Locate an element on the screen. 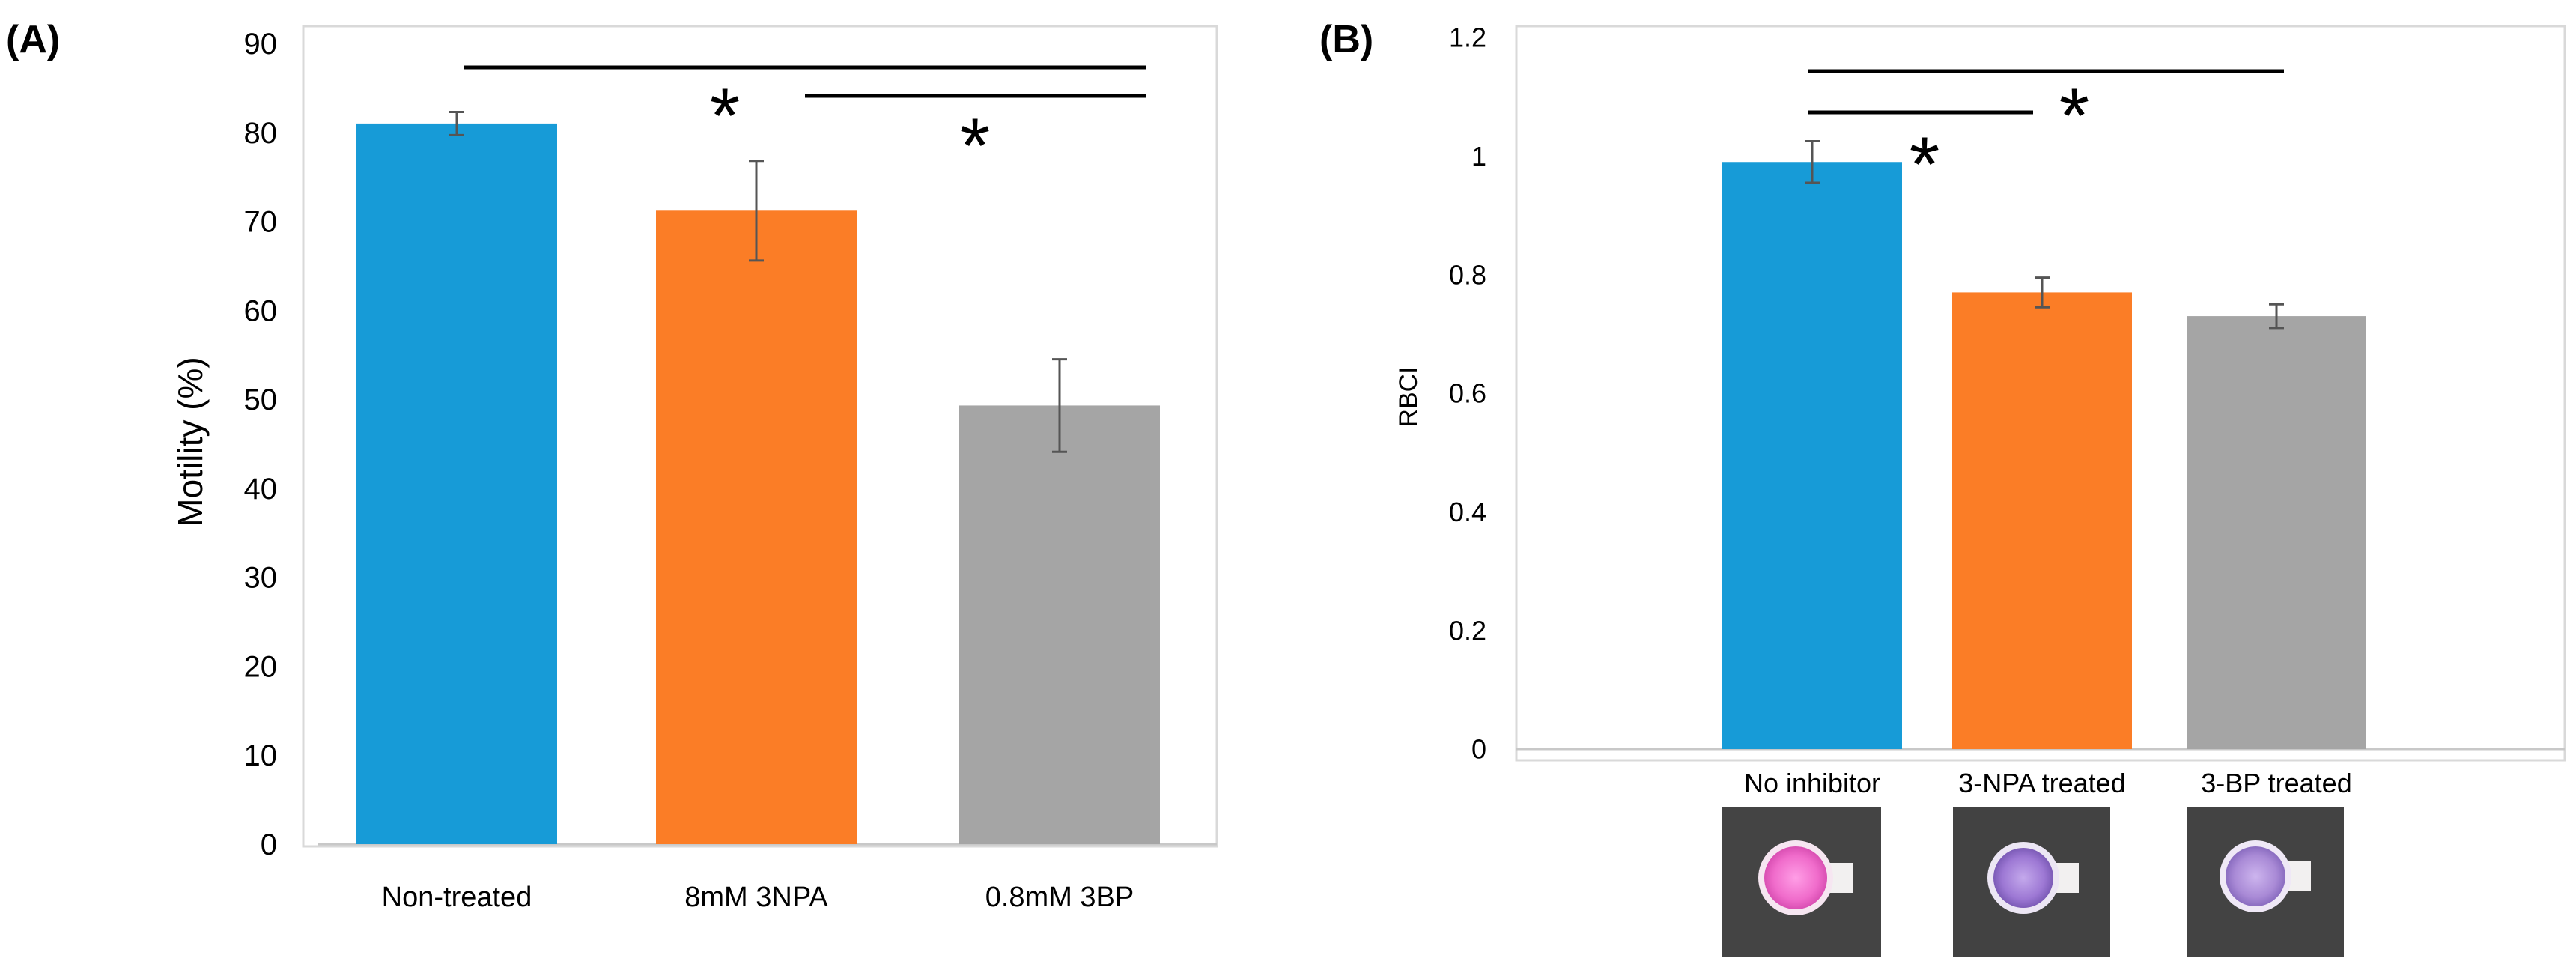 This screenshot has height=961, width=2576. a-y-tick-label: 20 is located at coordinates (261, 666).